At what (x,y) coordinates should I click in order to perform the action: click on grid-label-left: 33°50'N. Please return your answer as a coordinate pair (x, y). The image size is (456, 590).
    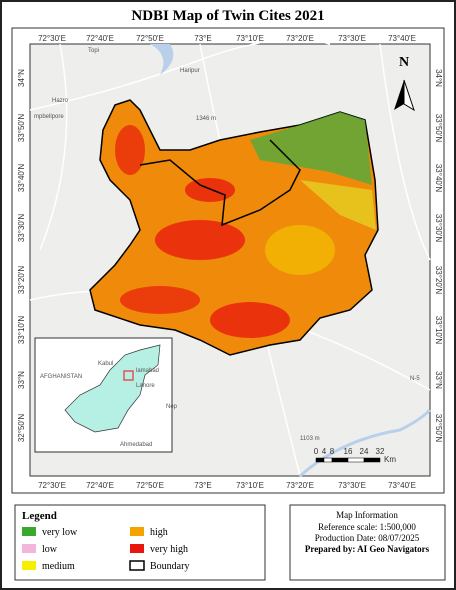
    Looking at the image, I should click on (21, 128).